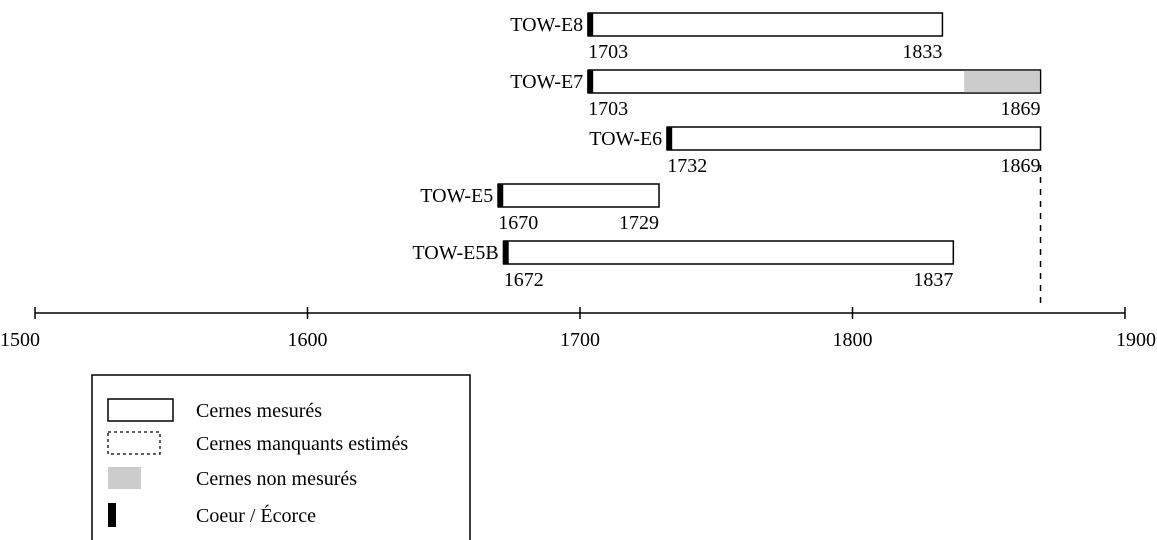 The image size is (1157, 540). I want to click on legend-swatch-missing, so click(134, 443).